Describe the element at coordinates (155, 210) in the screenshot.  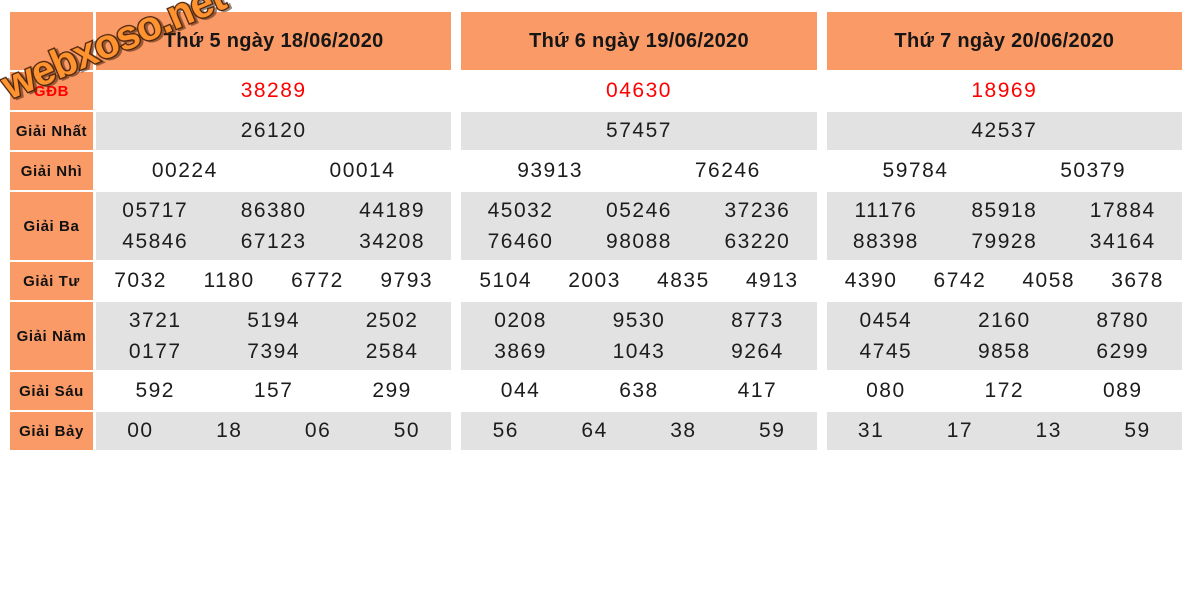
I see `prize-number: 05717` at that location.